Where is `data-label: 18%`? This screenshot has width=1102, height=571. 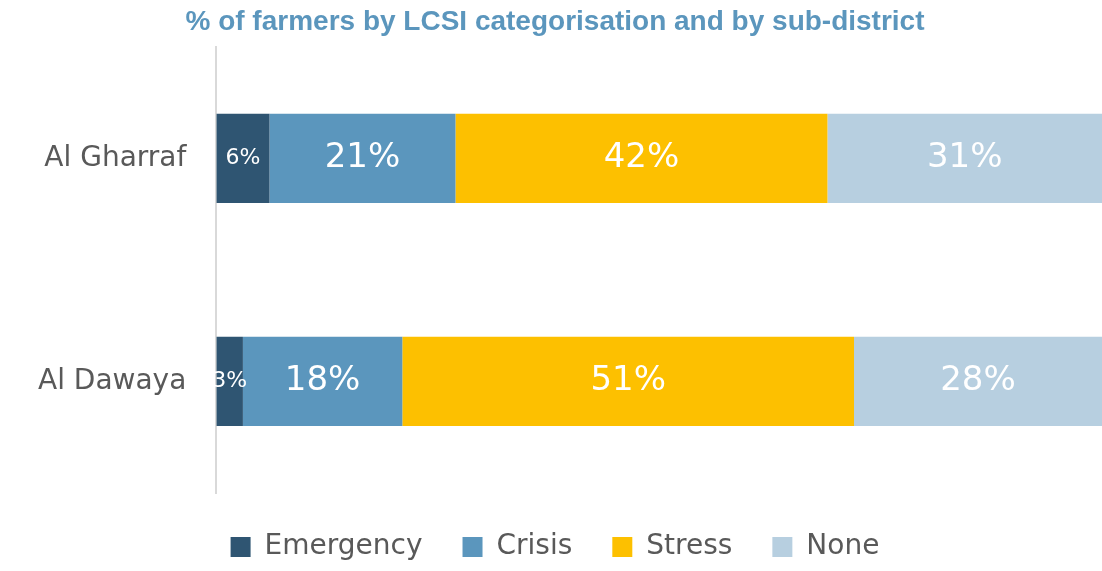
data-label: 18% is located at coordinates (322, 378).